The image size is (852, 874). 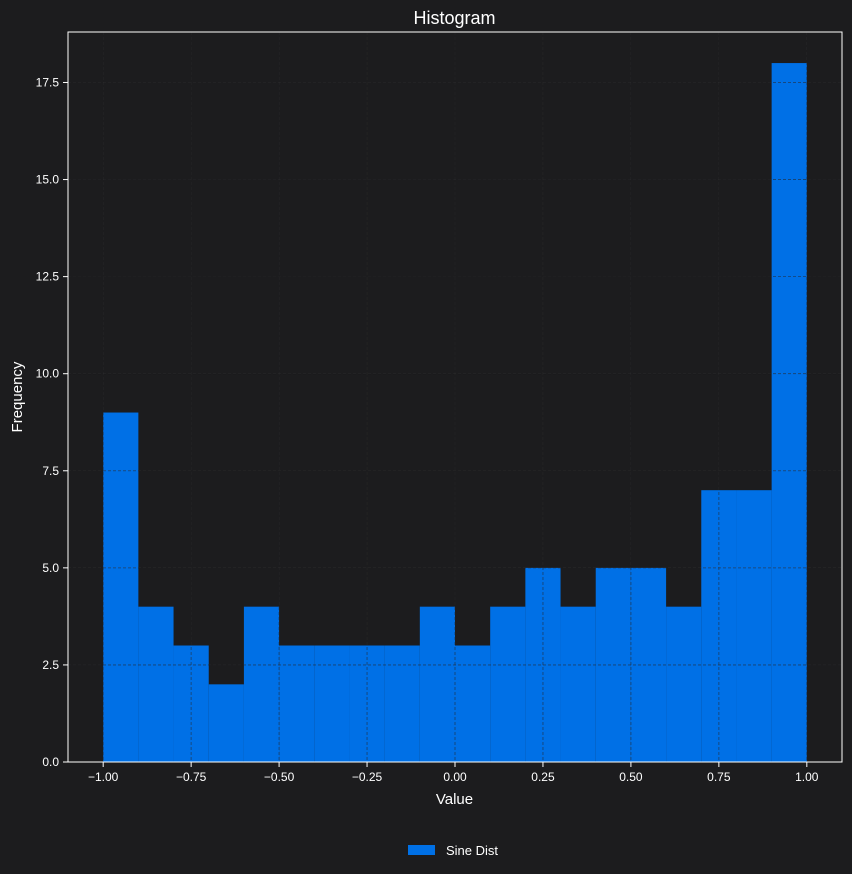 I want to click on x-axis-title: Value, so click(x=454, y=799).